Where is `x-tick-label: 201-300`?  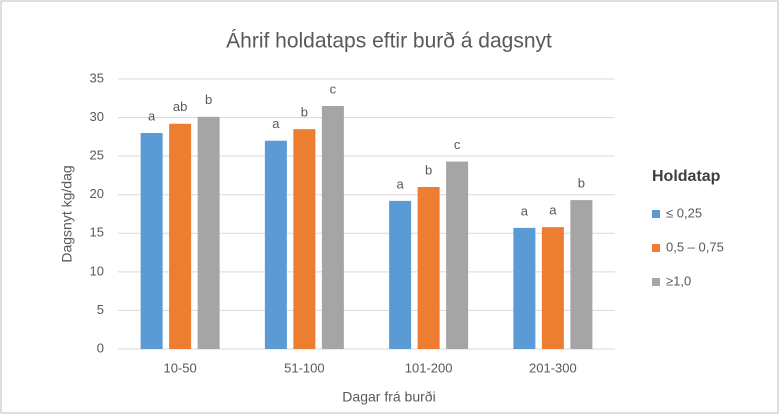 x-tick-label: 201-300 is located at coordinates (553, 367).